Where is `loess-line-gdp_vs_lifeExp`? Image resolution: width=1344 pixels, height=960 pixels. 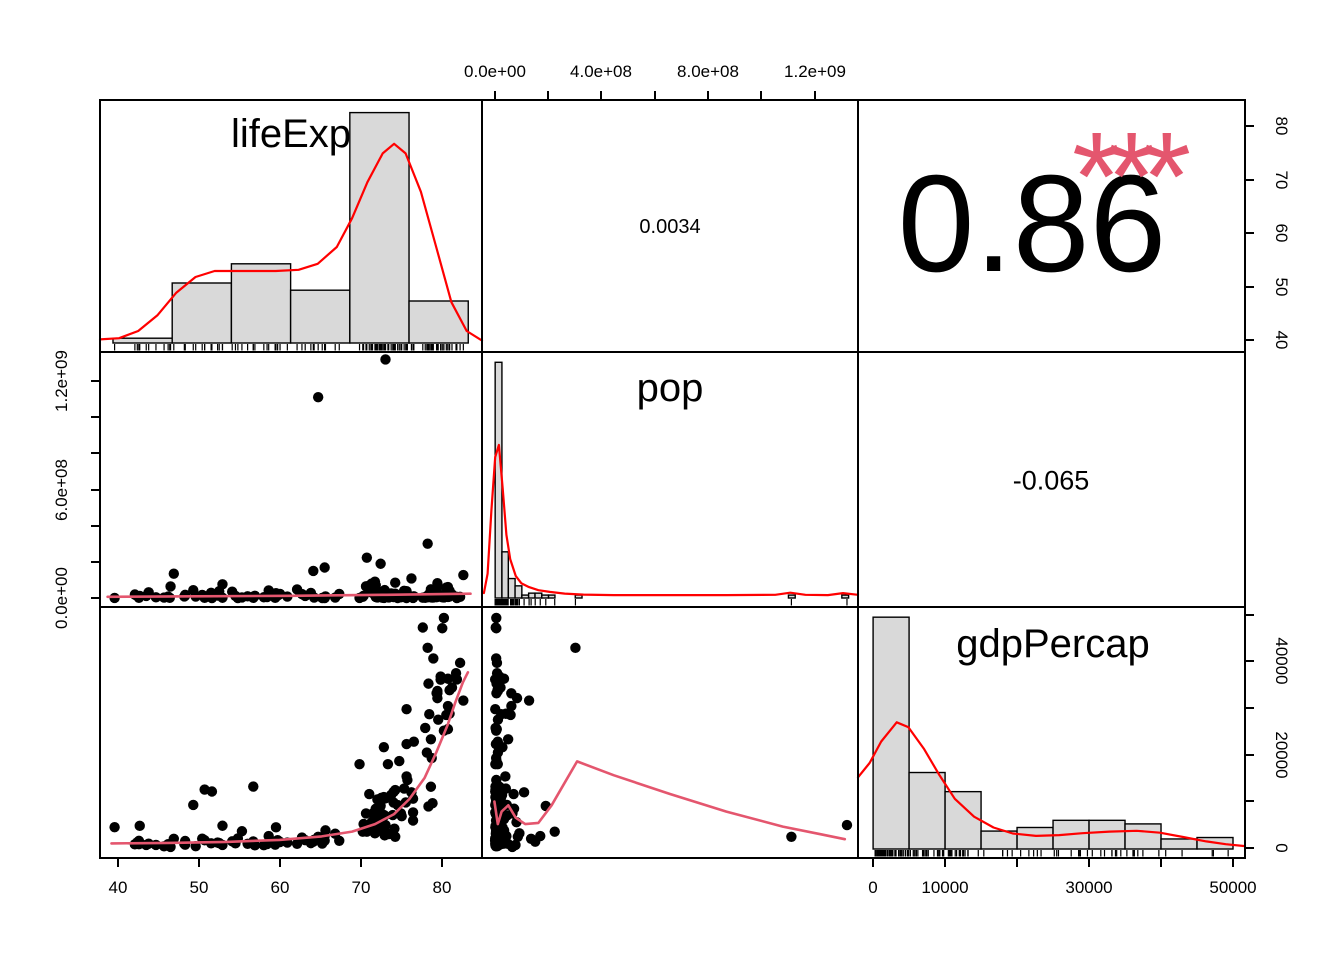 loess-line-gdp_vs_lifeExp is located at coordinates (290, 757).